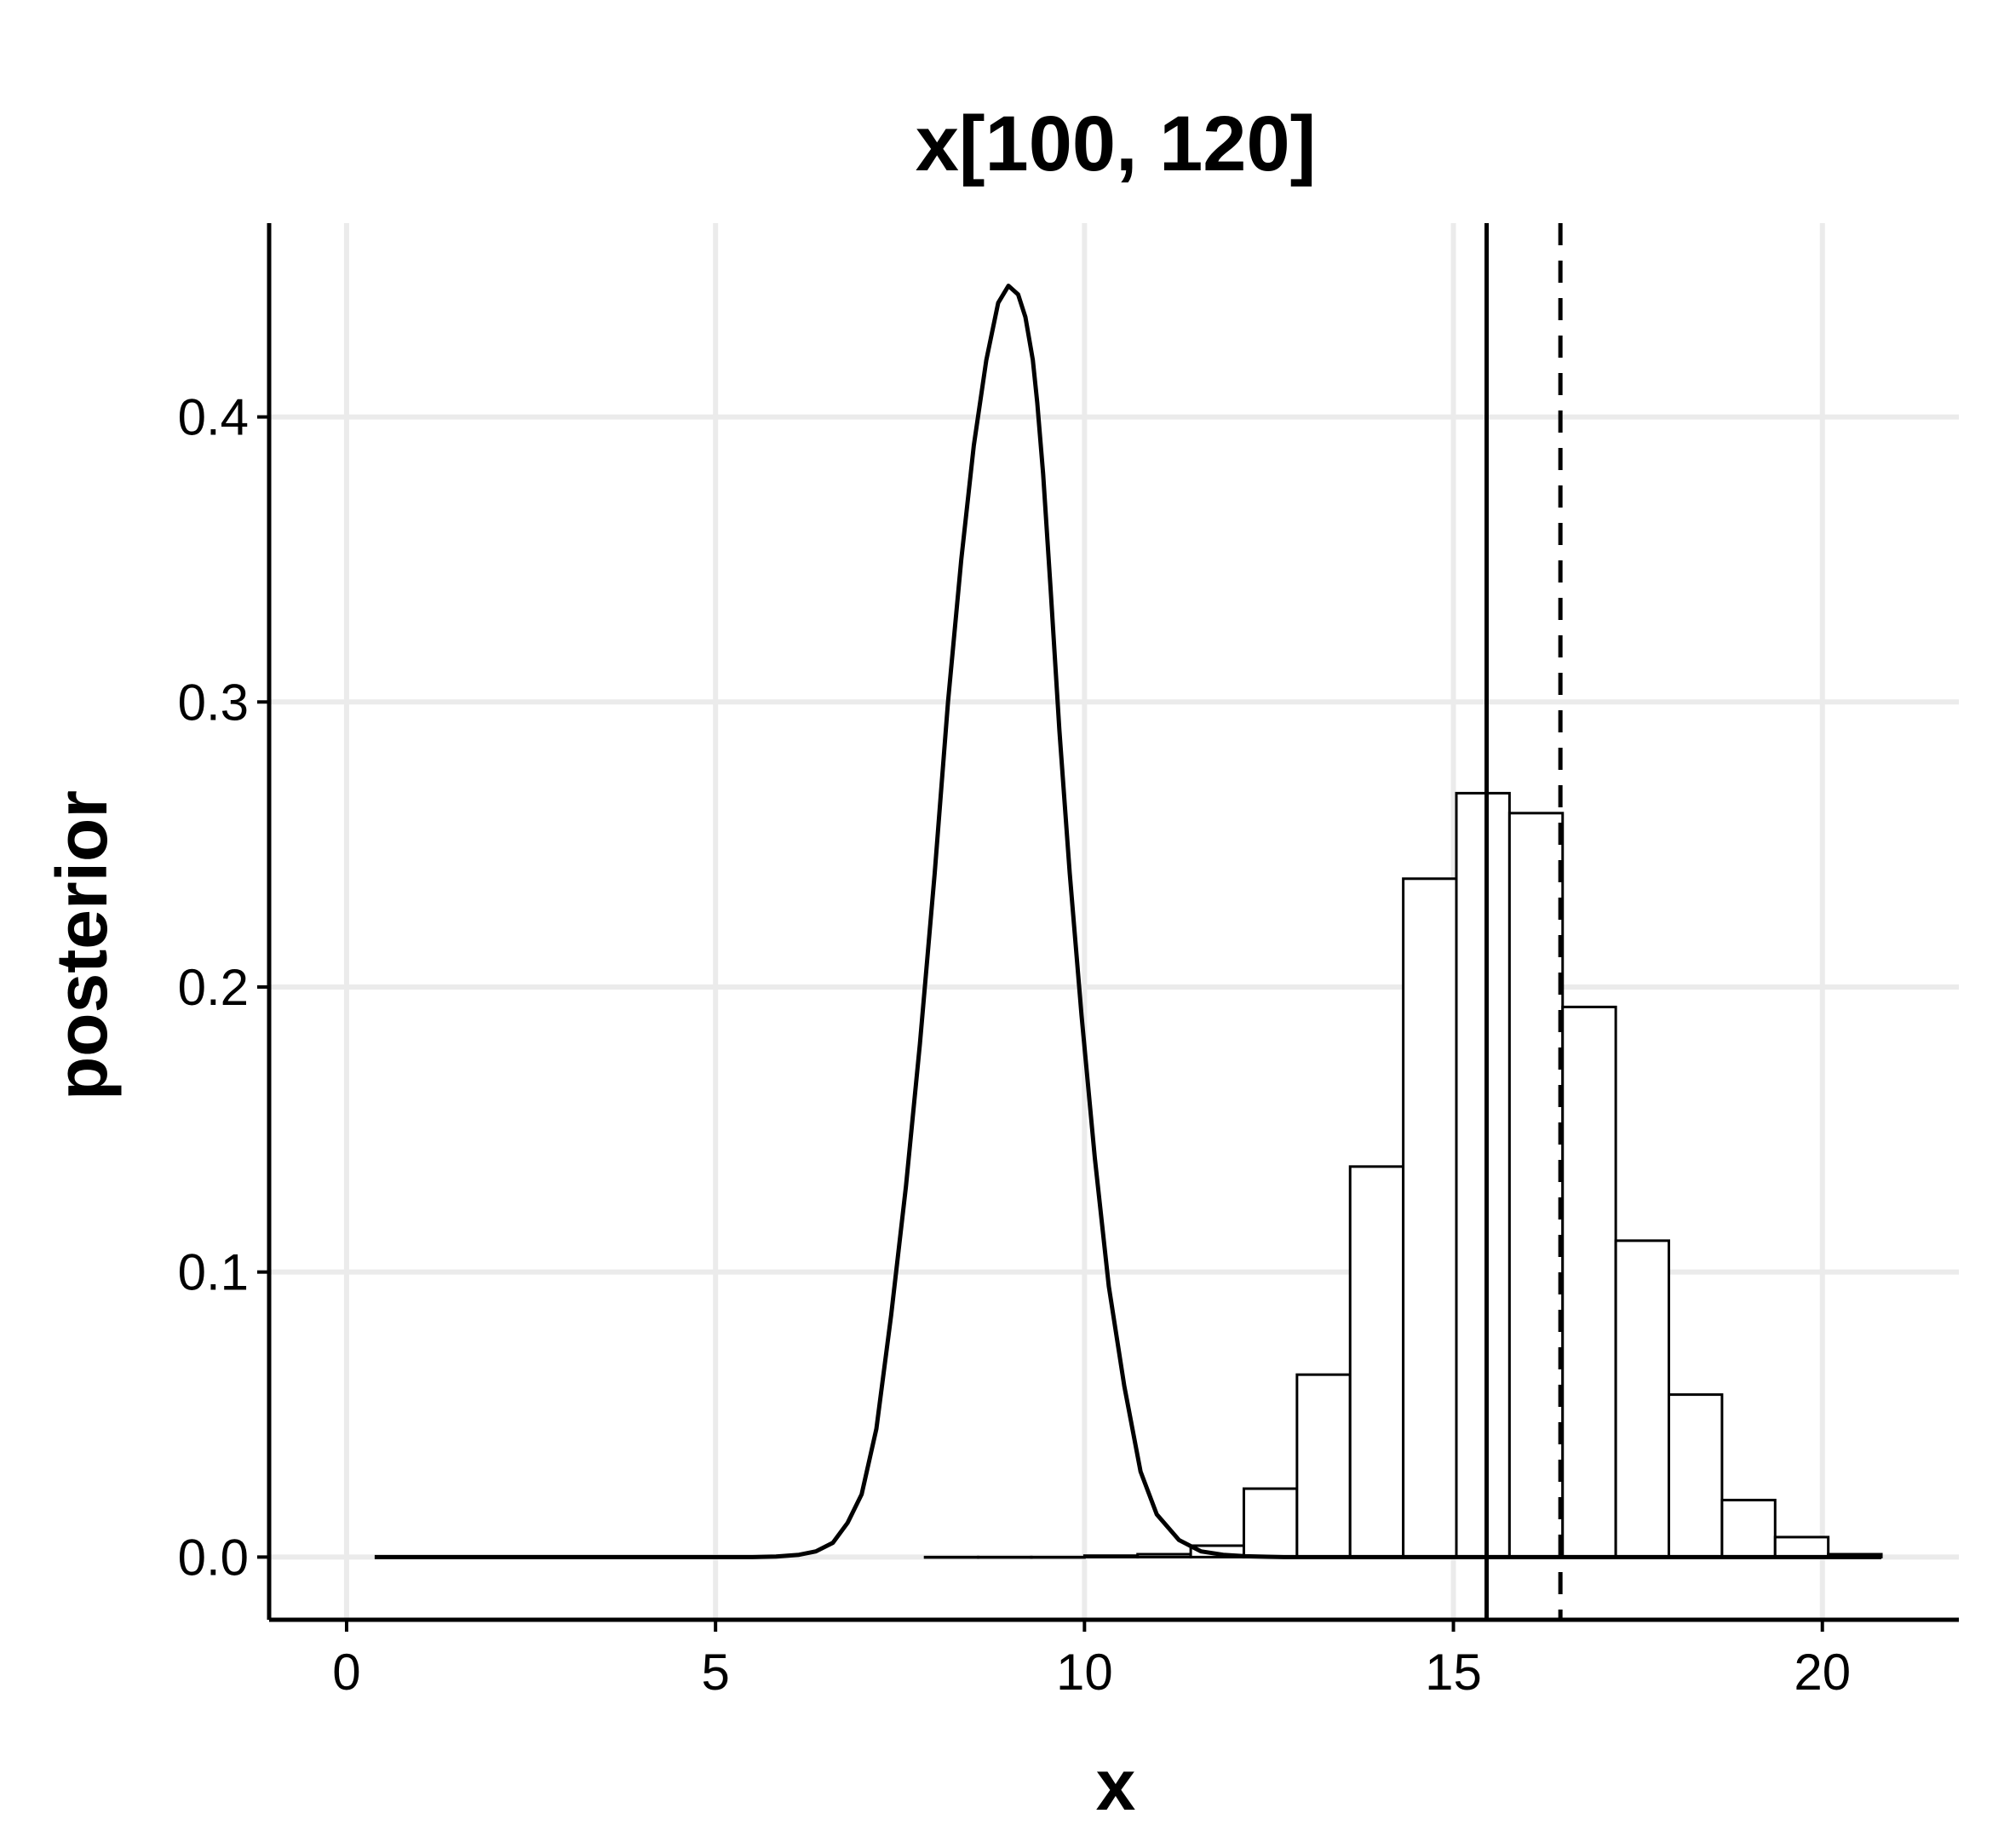  Describe the element at coordinates (213, 417) in the screenshot. I see `y-tick-label-4: 0.4` at that location.